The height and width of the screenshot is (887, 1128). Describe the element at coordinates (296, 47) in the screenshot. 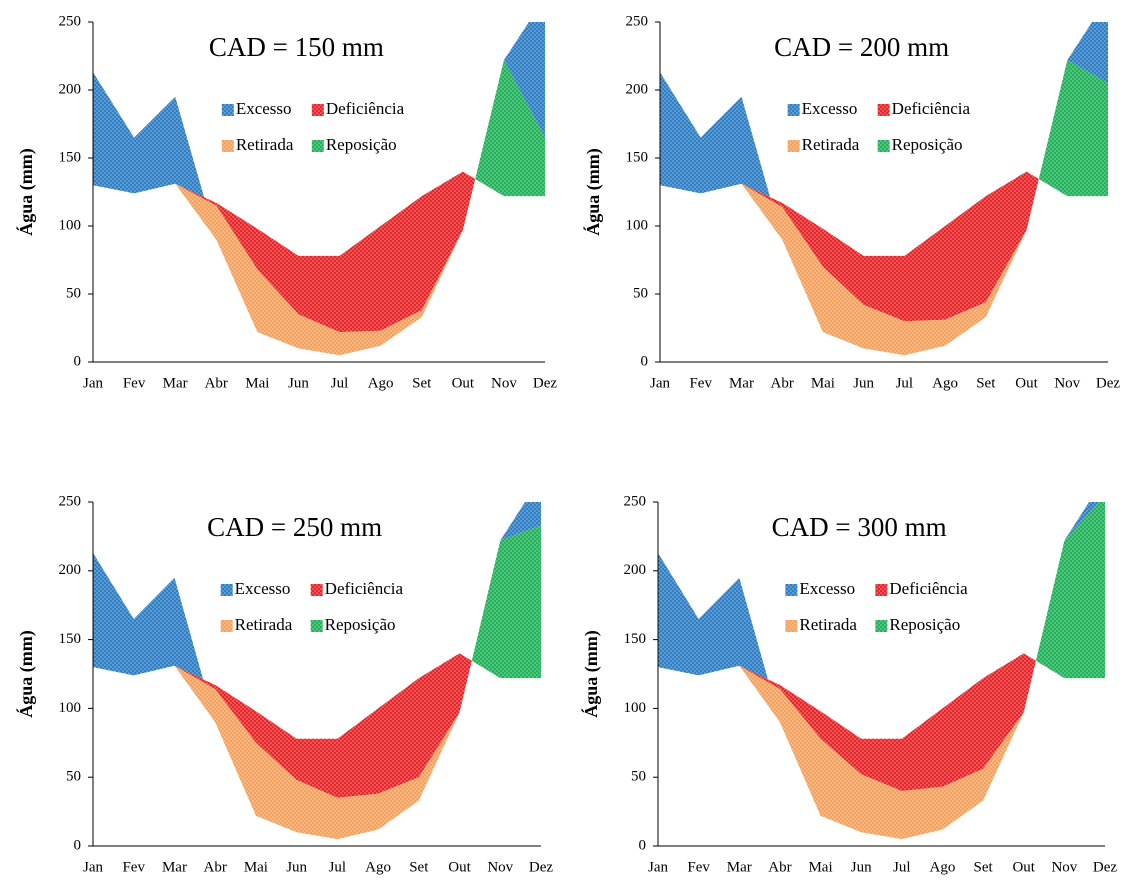

I see `chart-title: CAD = 150 mm` at that location.